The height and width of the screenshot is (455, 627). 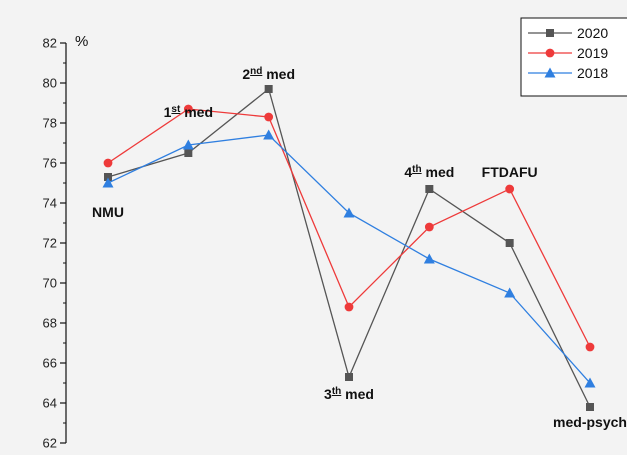 What do you see at coordinates (176, 109) in the screenshot?
I see `category-label-superscript: st` at bounding box center [176, 109].